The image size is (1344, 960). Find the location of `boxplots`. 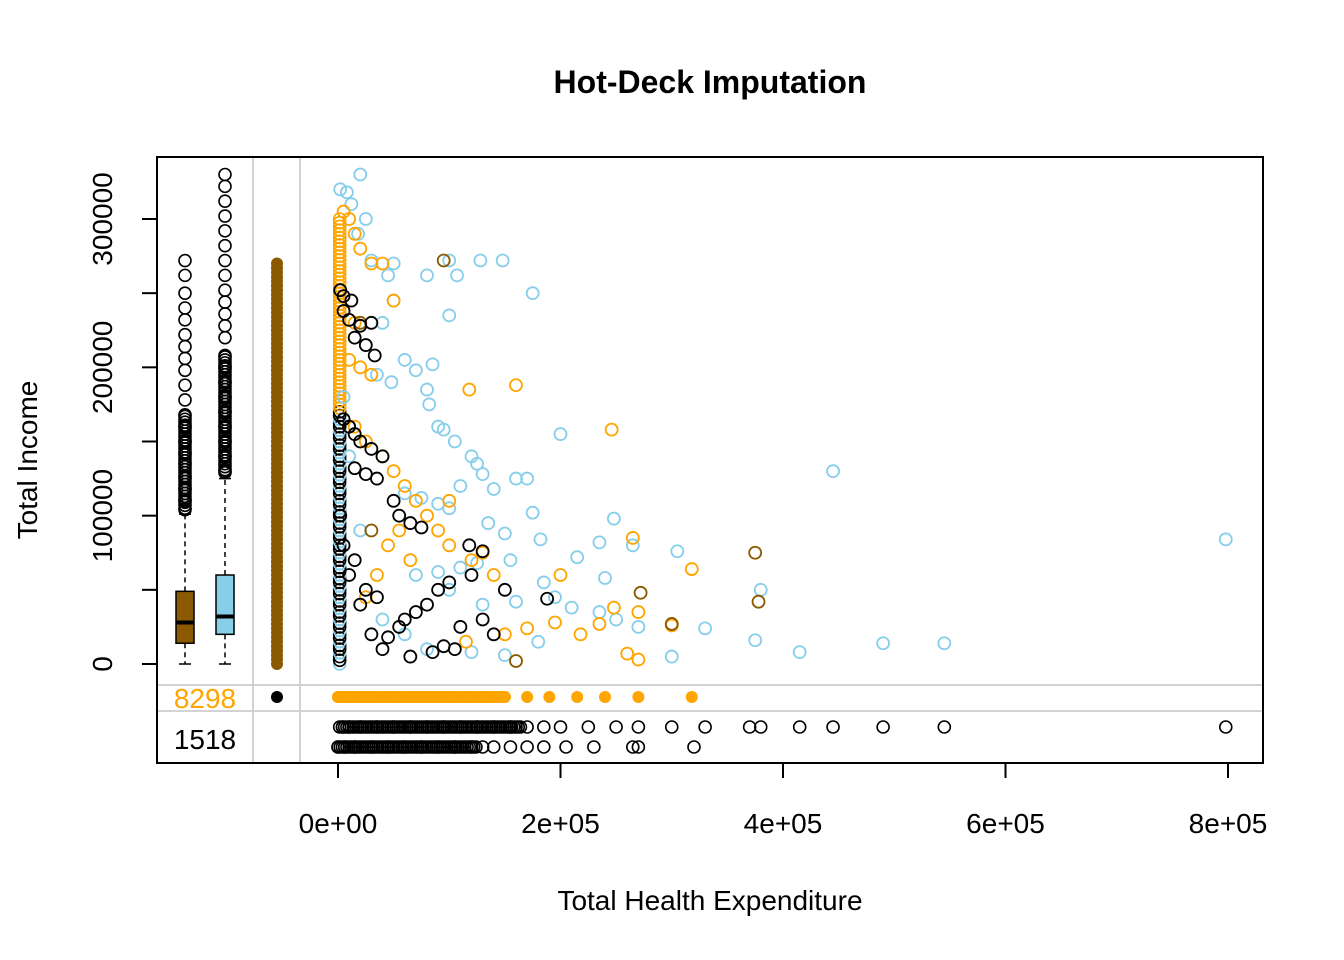

boxplots is located at coordinates (205, 416).